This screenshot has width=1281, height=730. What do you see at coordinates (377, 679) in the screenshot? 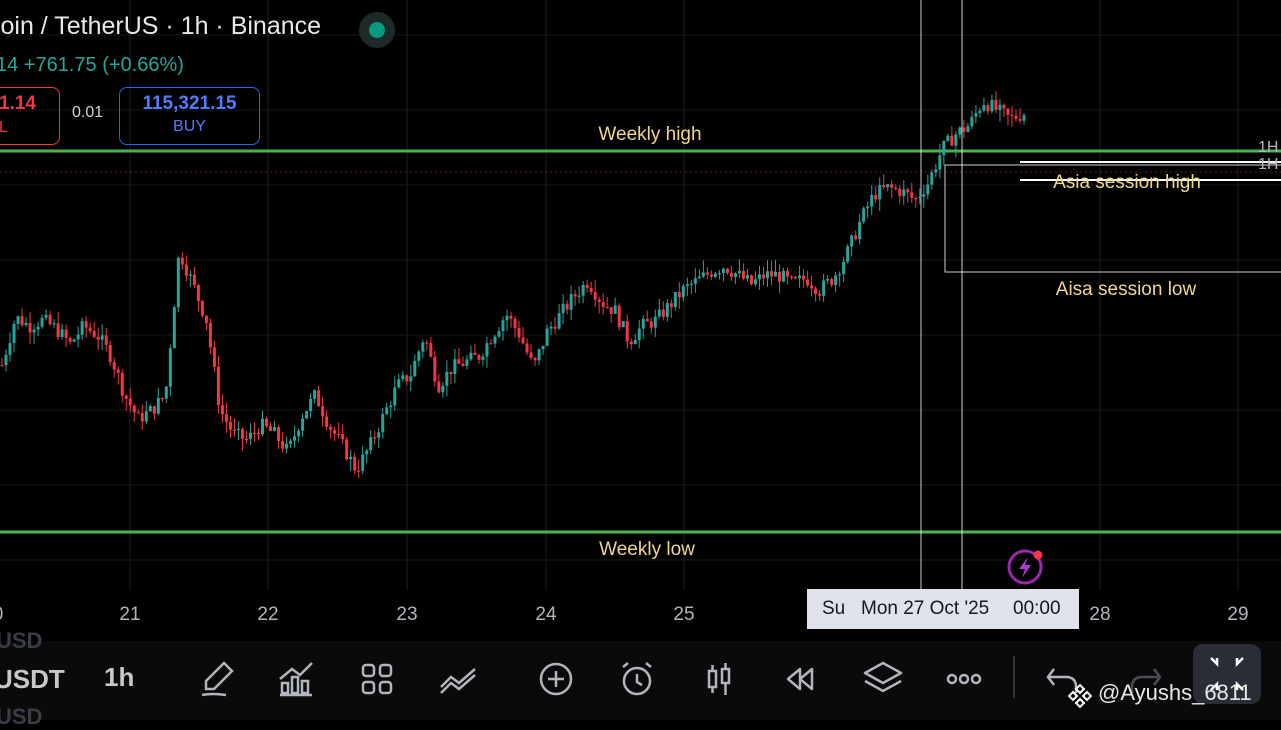
I see `layout-grid-icon` at bounding box center [377, 679].